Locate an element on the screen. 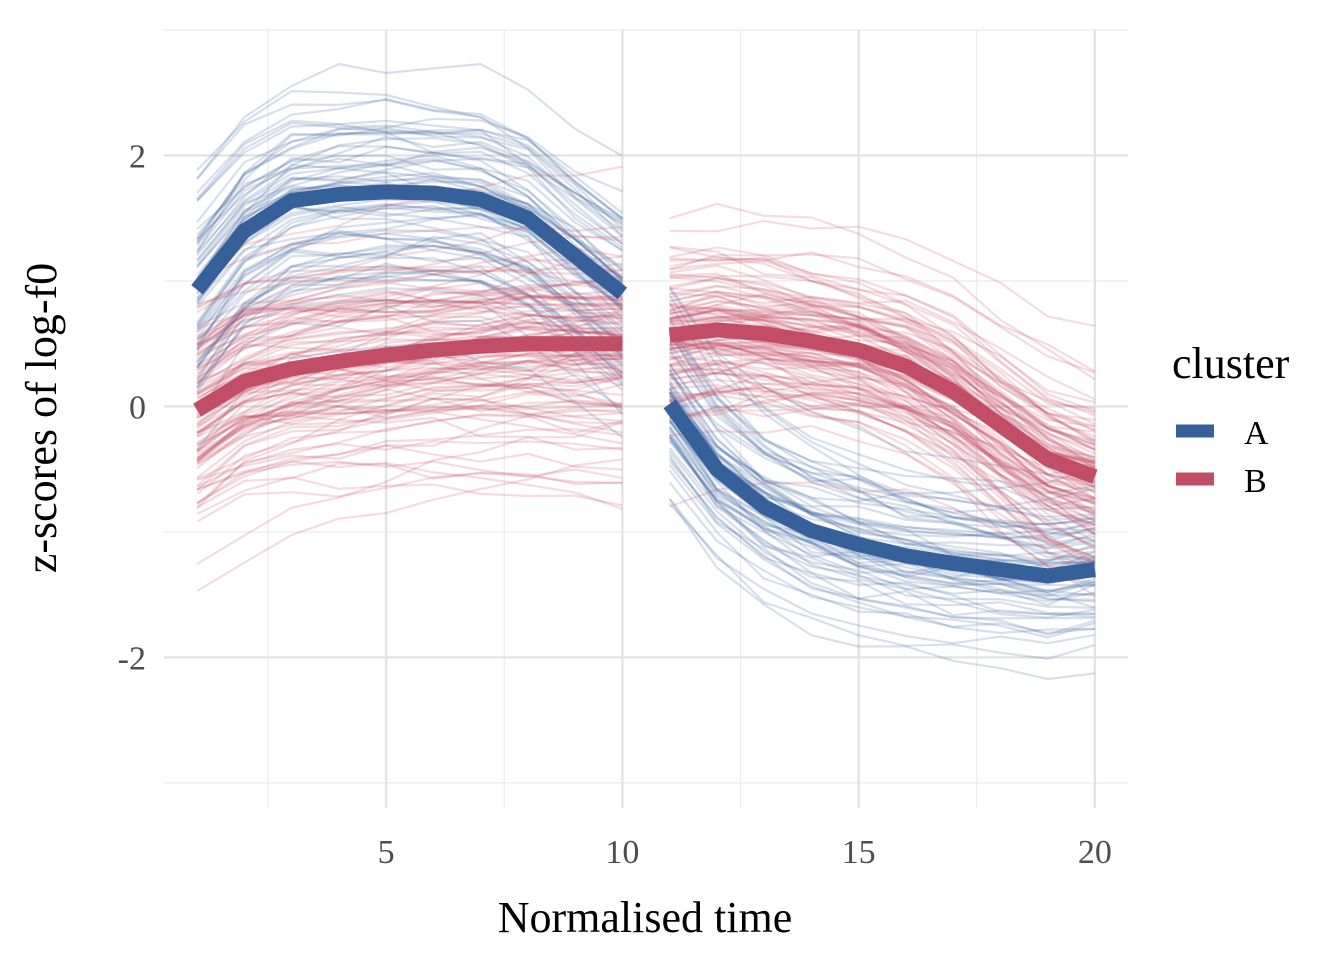 The width and height of the screenshot is (1344, 960). y-axis-tick-labels: -2 0 2 is located at coordinates (132, 407).